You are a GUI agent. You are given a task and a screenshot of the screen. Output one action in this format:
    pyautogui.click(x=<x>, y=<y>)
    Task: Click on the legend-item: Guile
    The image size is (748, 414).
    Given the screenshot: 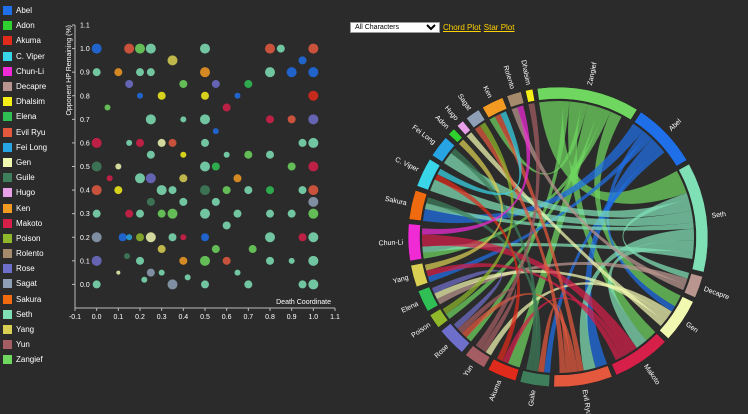 What is the action you would take?
    pyautogui.click(x=33, y=177)
    